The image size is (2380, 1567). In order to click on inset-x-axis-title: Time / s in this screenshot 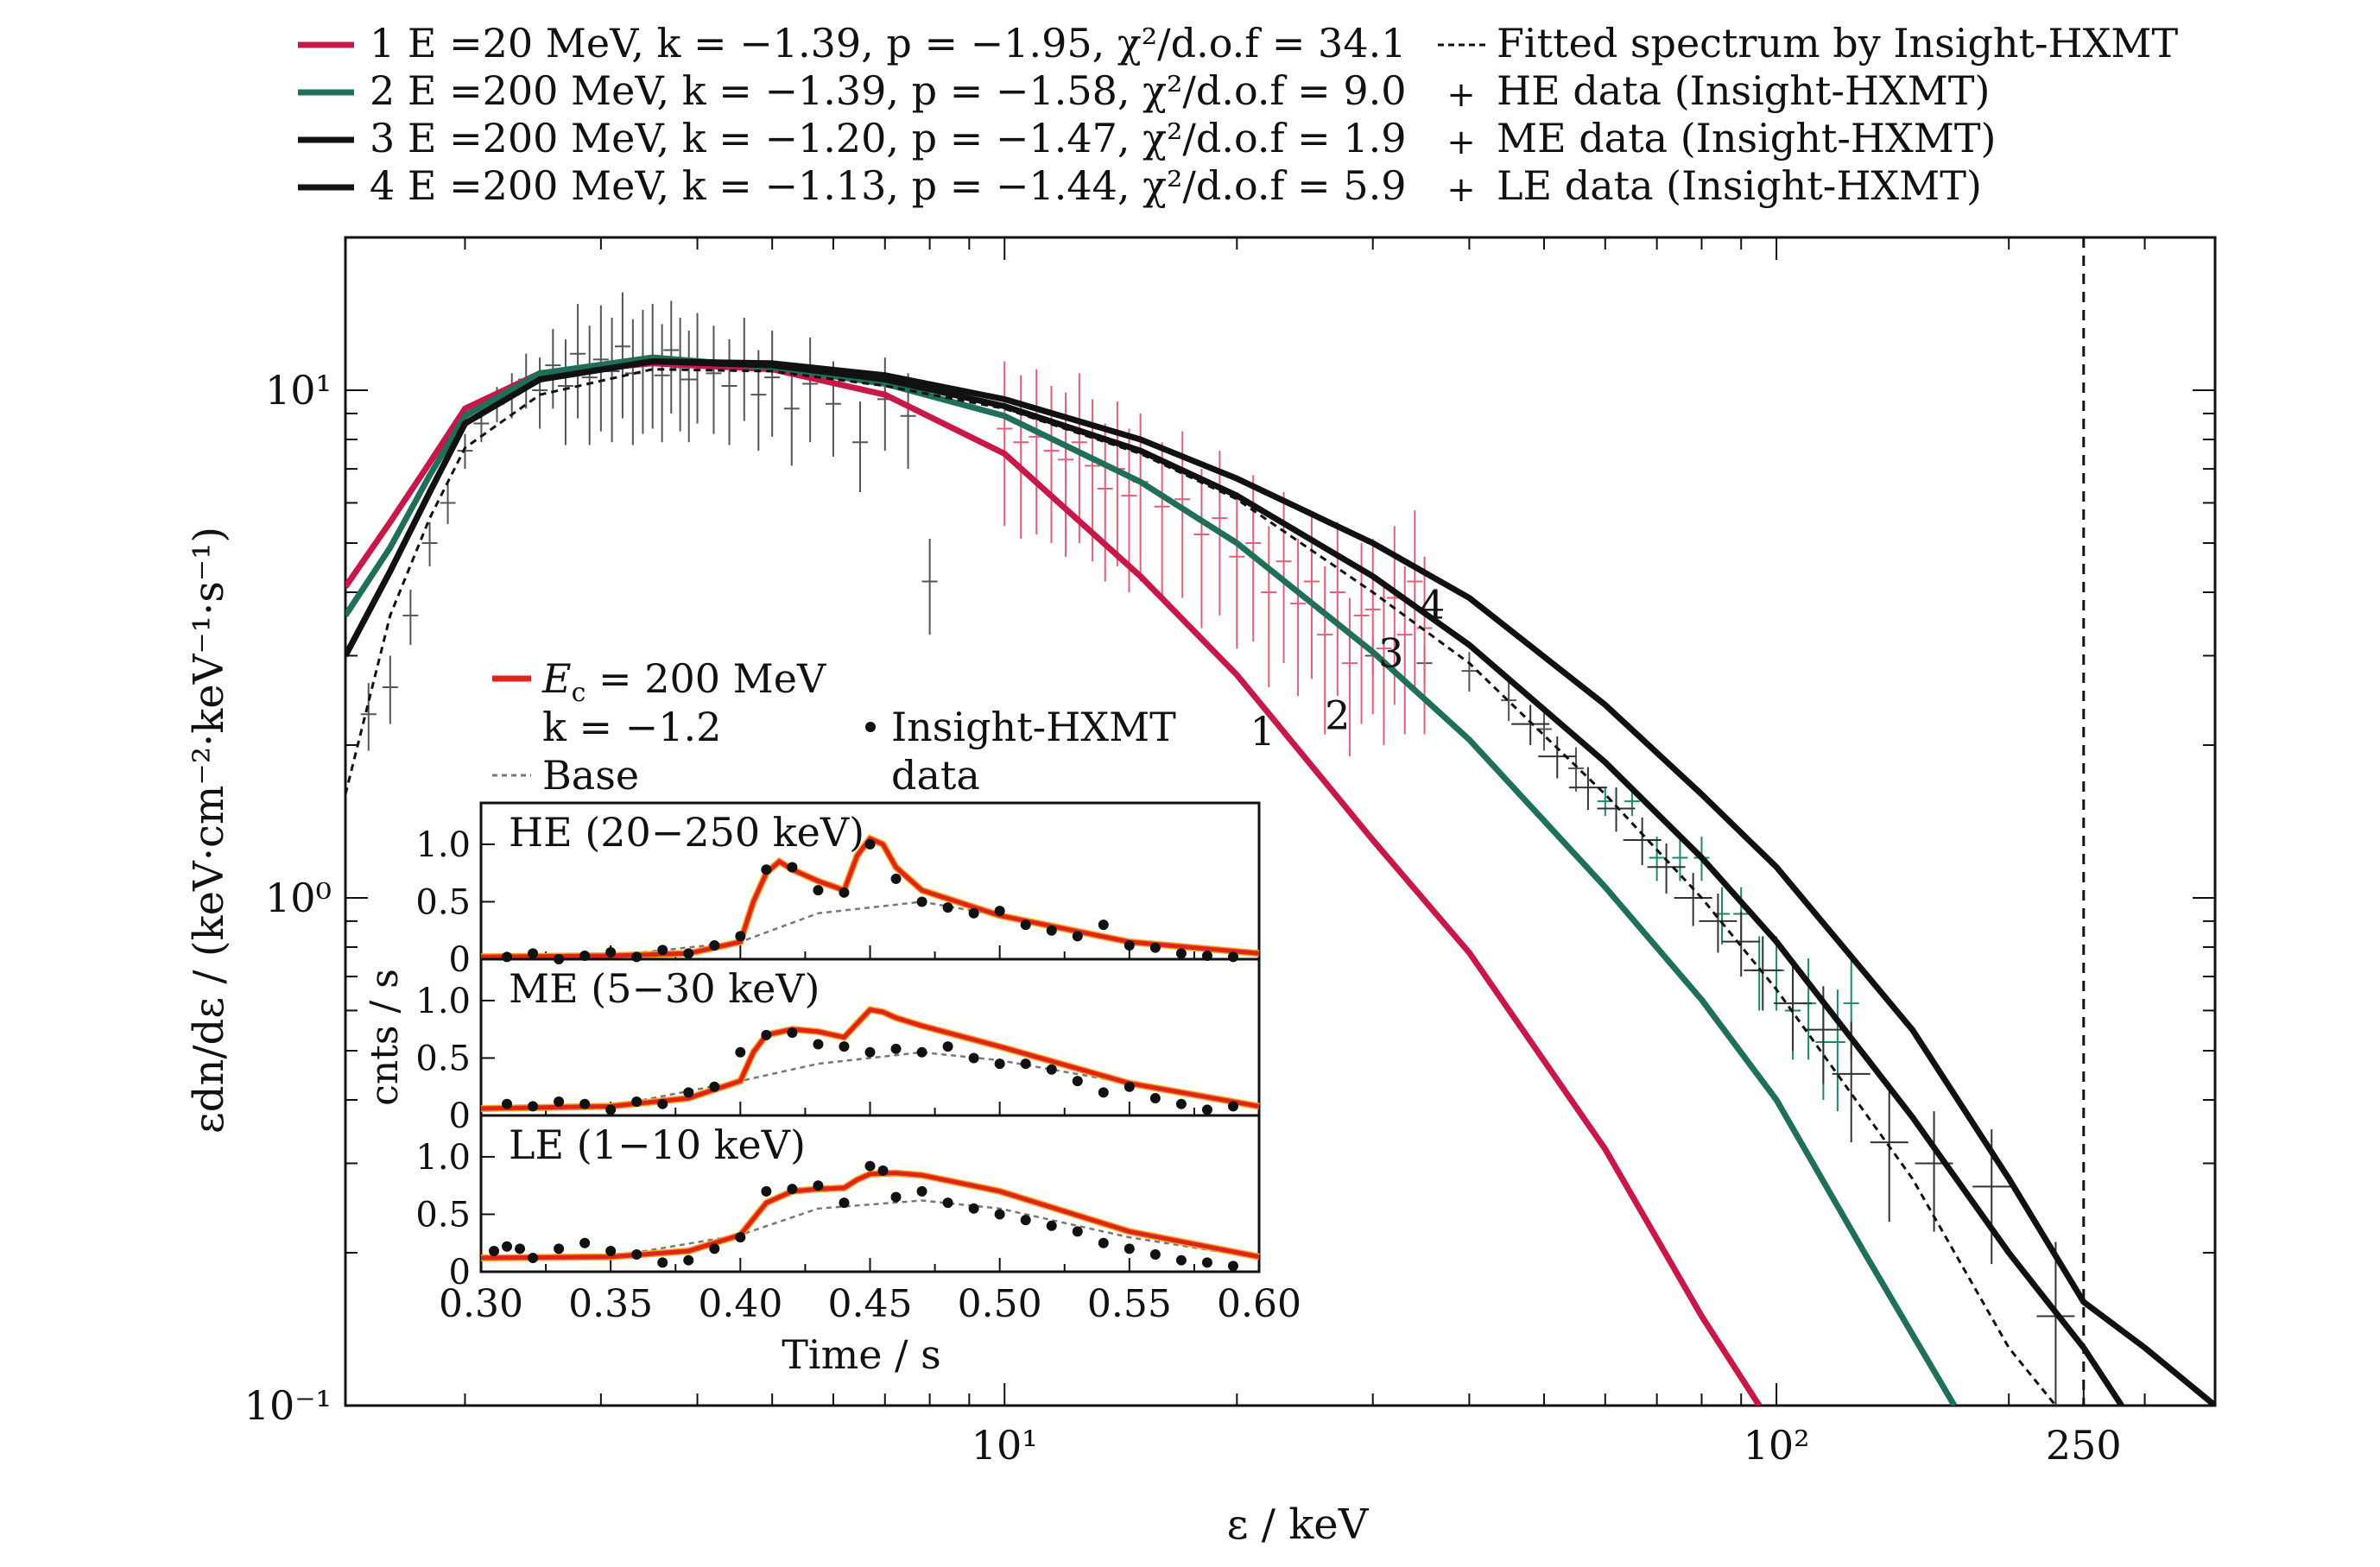, I will do `click(862, 1354)`.